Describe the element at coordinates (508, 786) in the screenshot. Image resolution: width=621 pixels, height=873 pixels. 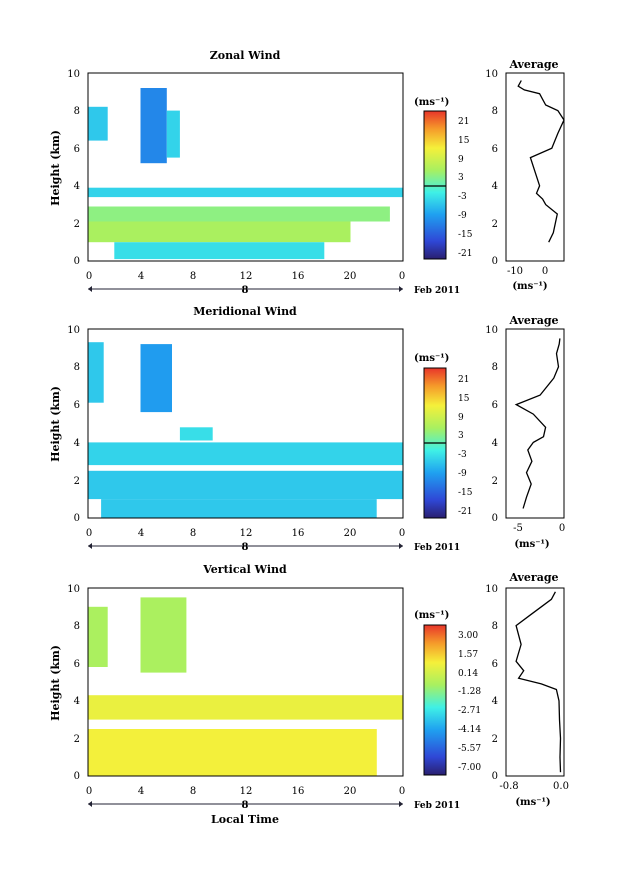
I see `avg-x-tick-label: -0.8` at that location.